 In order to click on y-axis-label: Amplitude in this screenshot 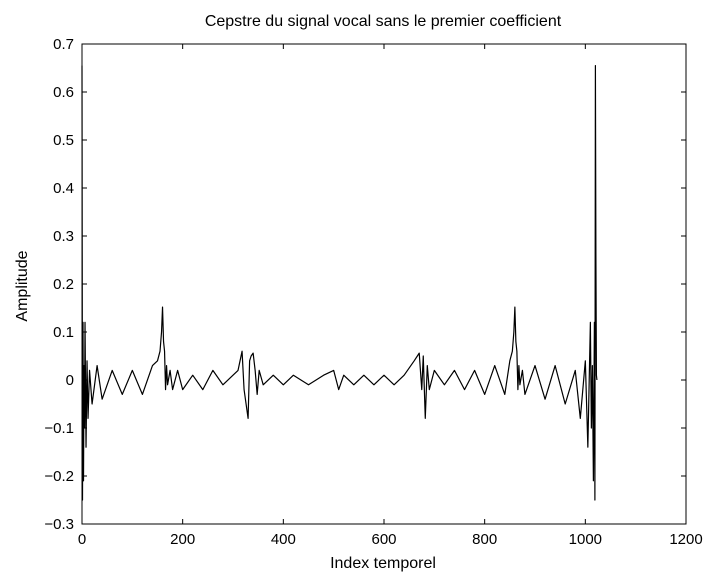, I will do `click(22, 285)`.